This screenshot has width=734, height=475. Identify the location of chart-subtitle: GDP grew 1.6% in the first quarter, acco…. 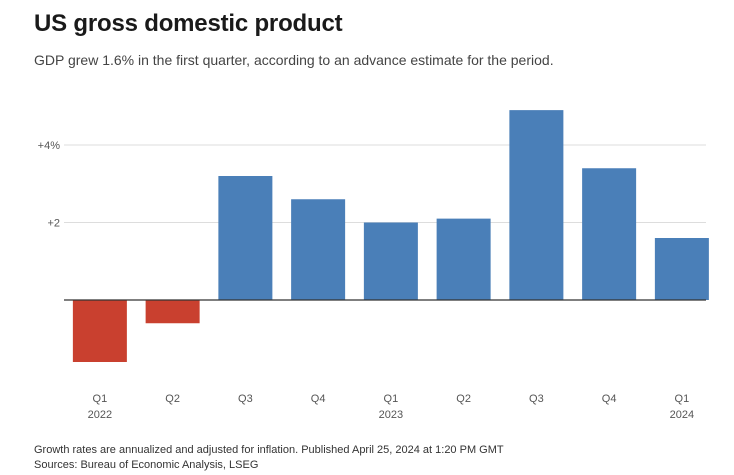
(294, 60).